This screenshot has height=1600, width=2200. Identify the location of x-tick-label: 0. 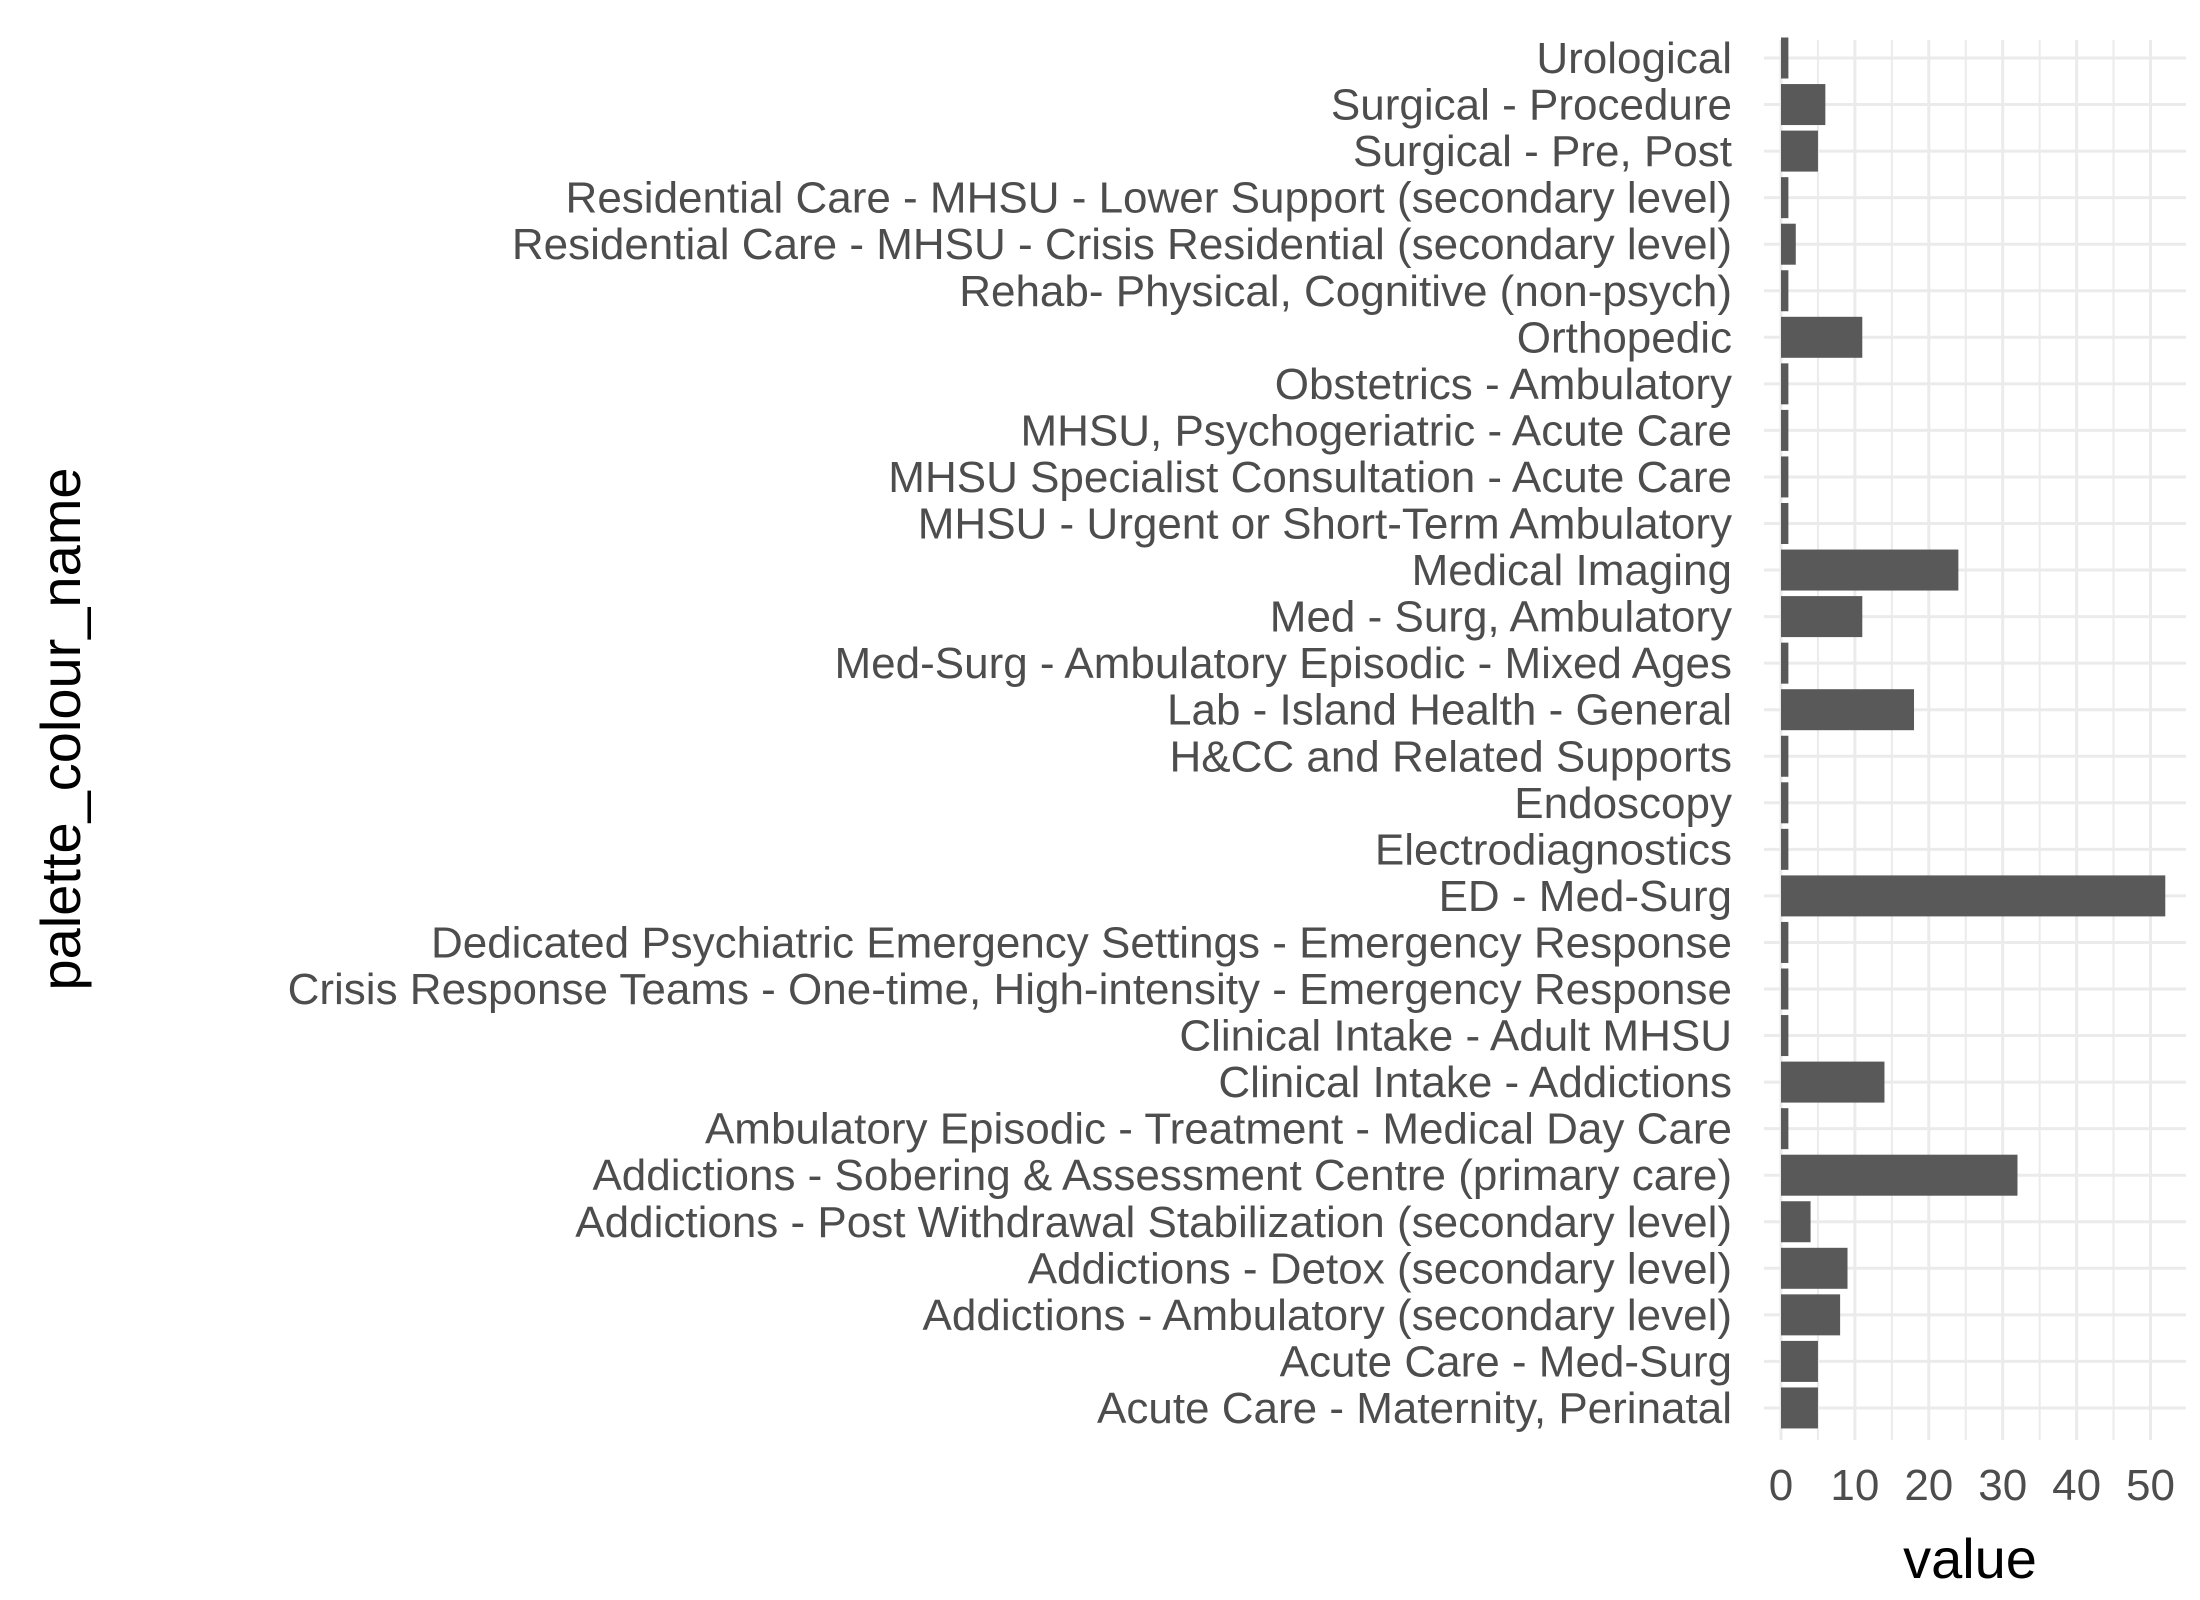
(1781, 1485).